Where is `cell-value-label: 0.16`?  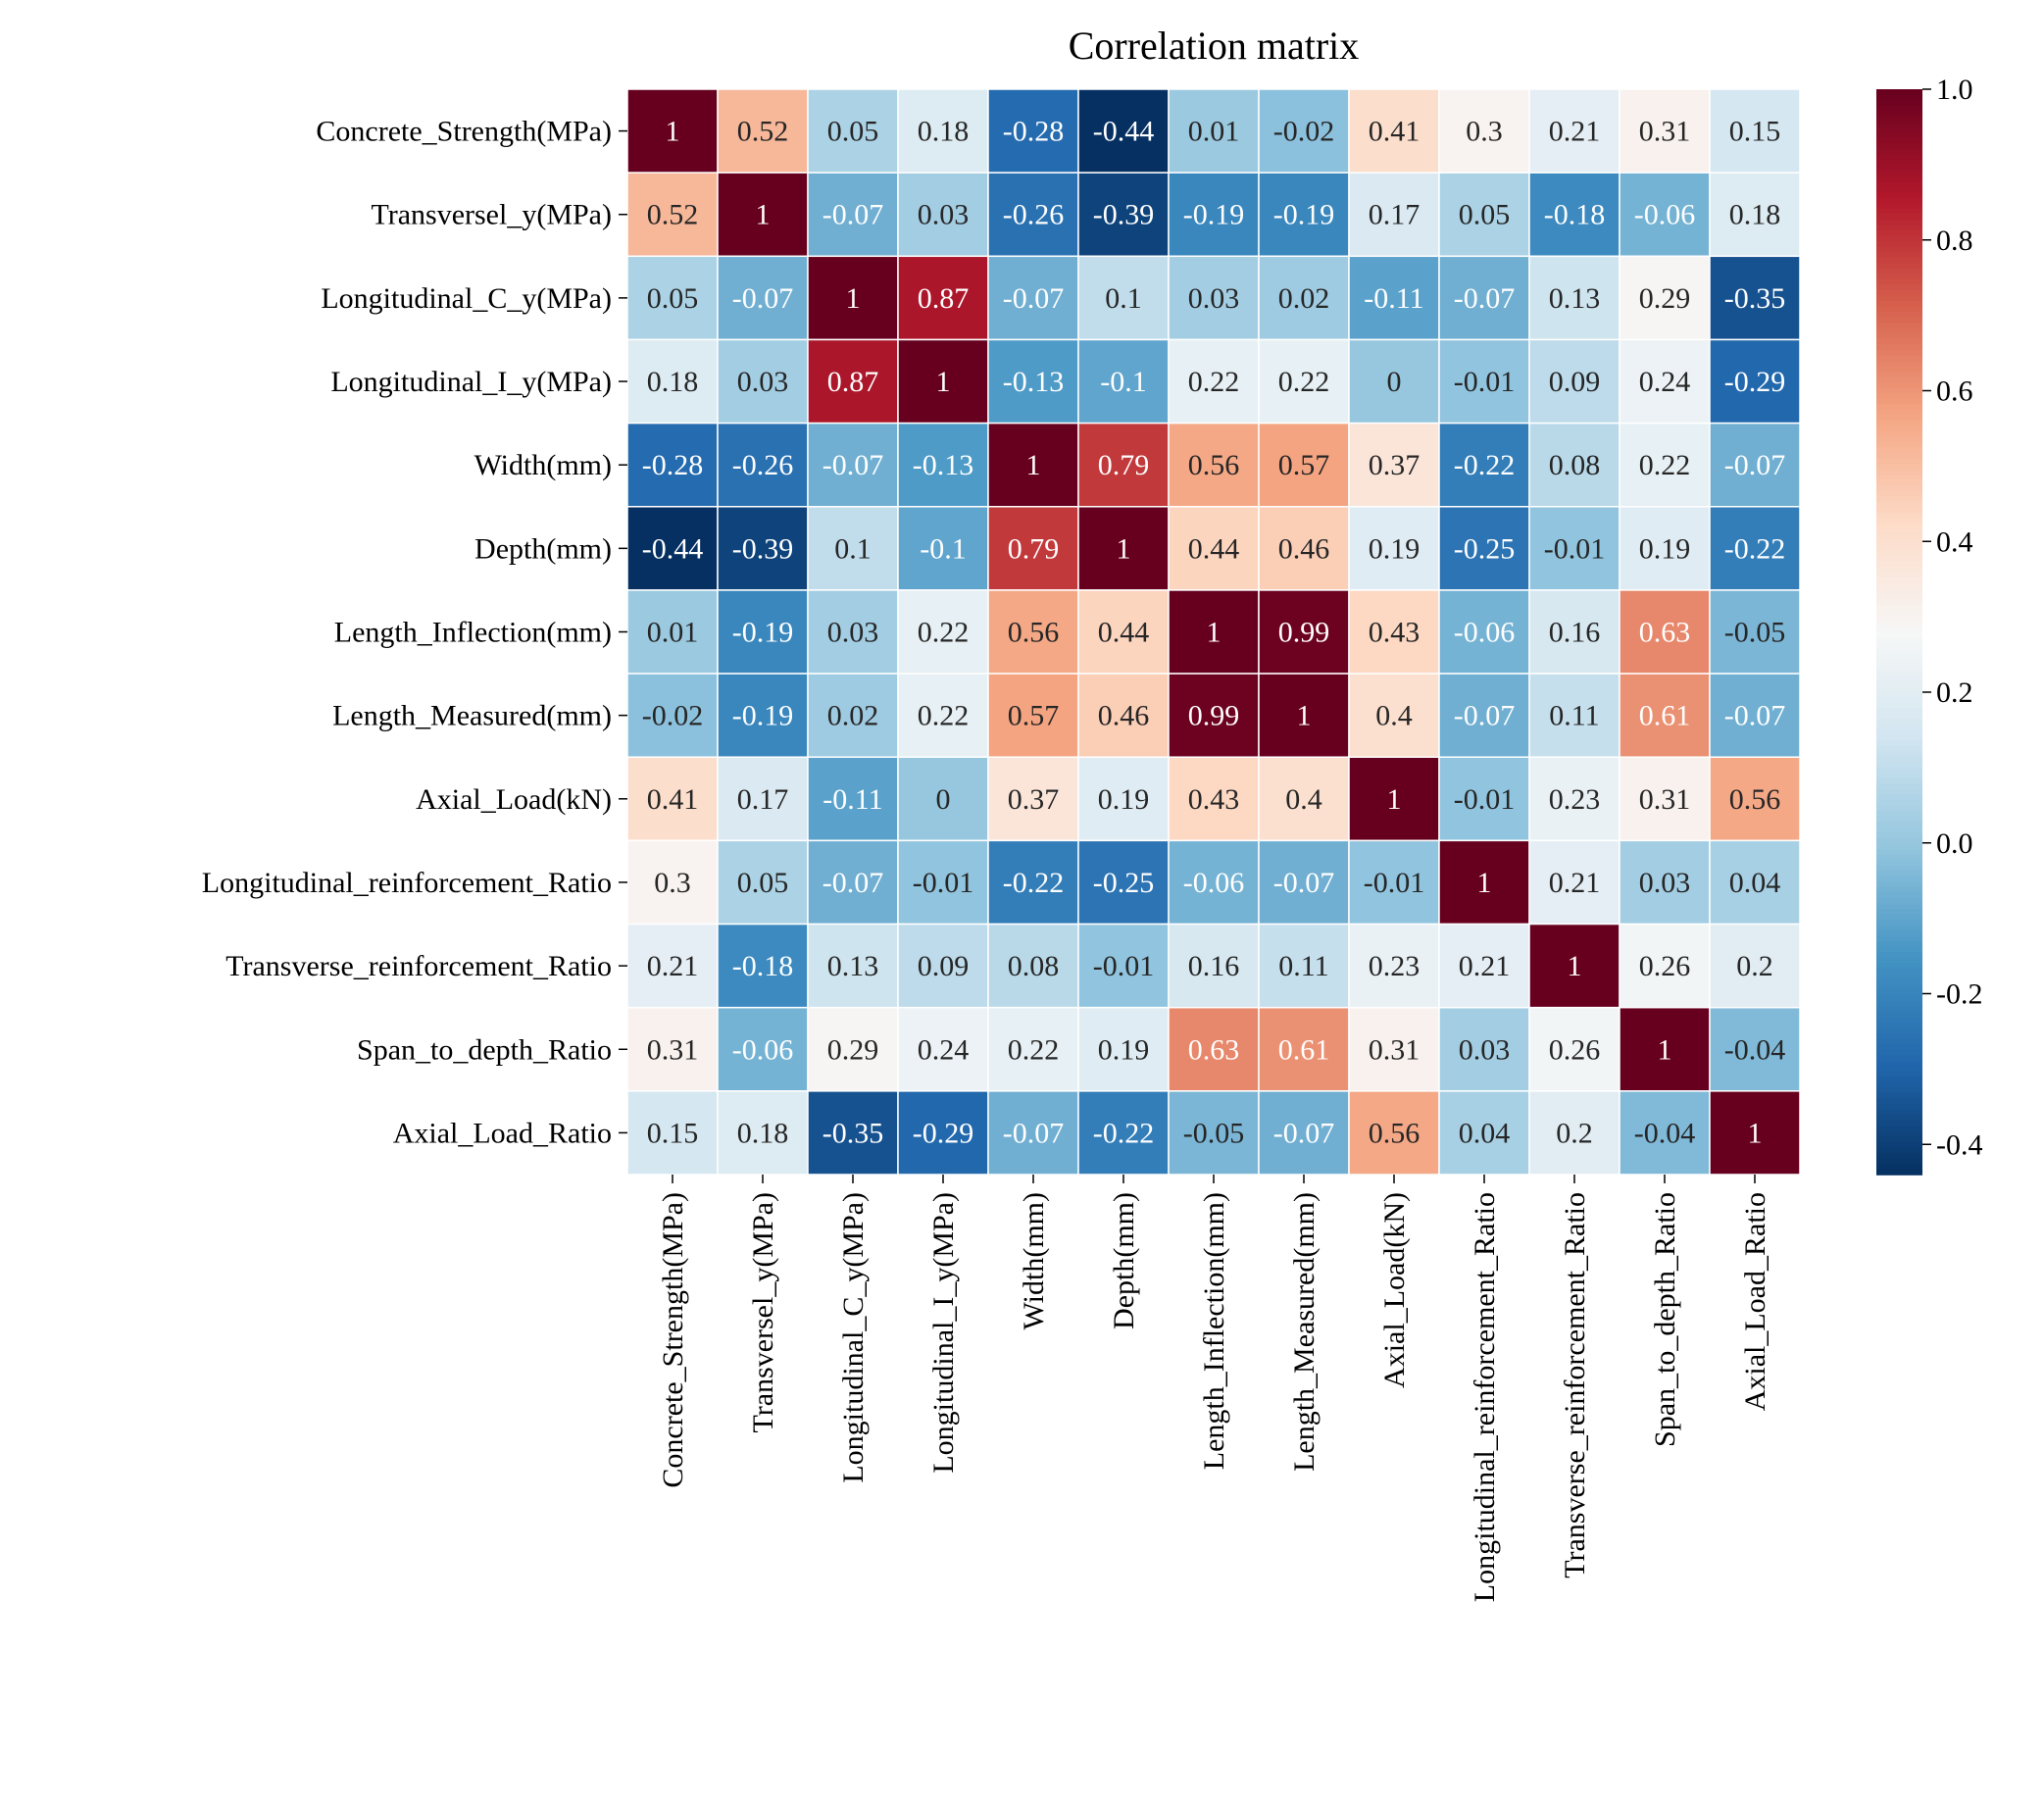 cell-value-label: 0.16 is located at coordinates (1575, 633).